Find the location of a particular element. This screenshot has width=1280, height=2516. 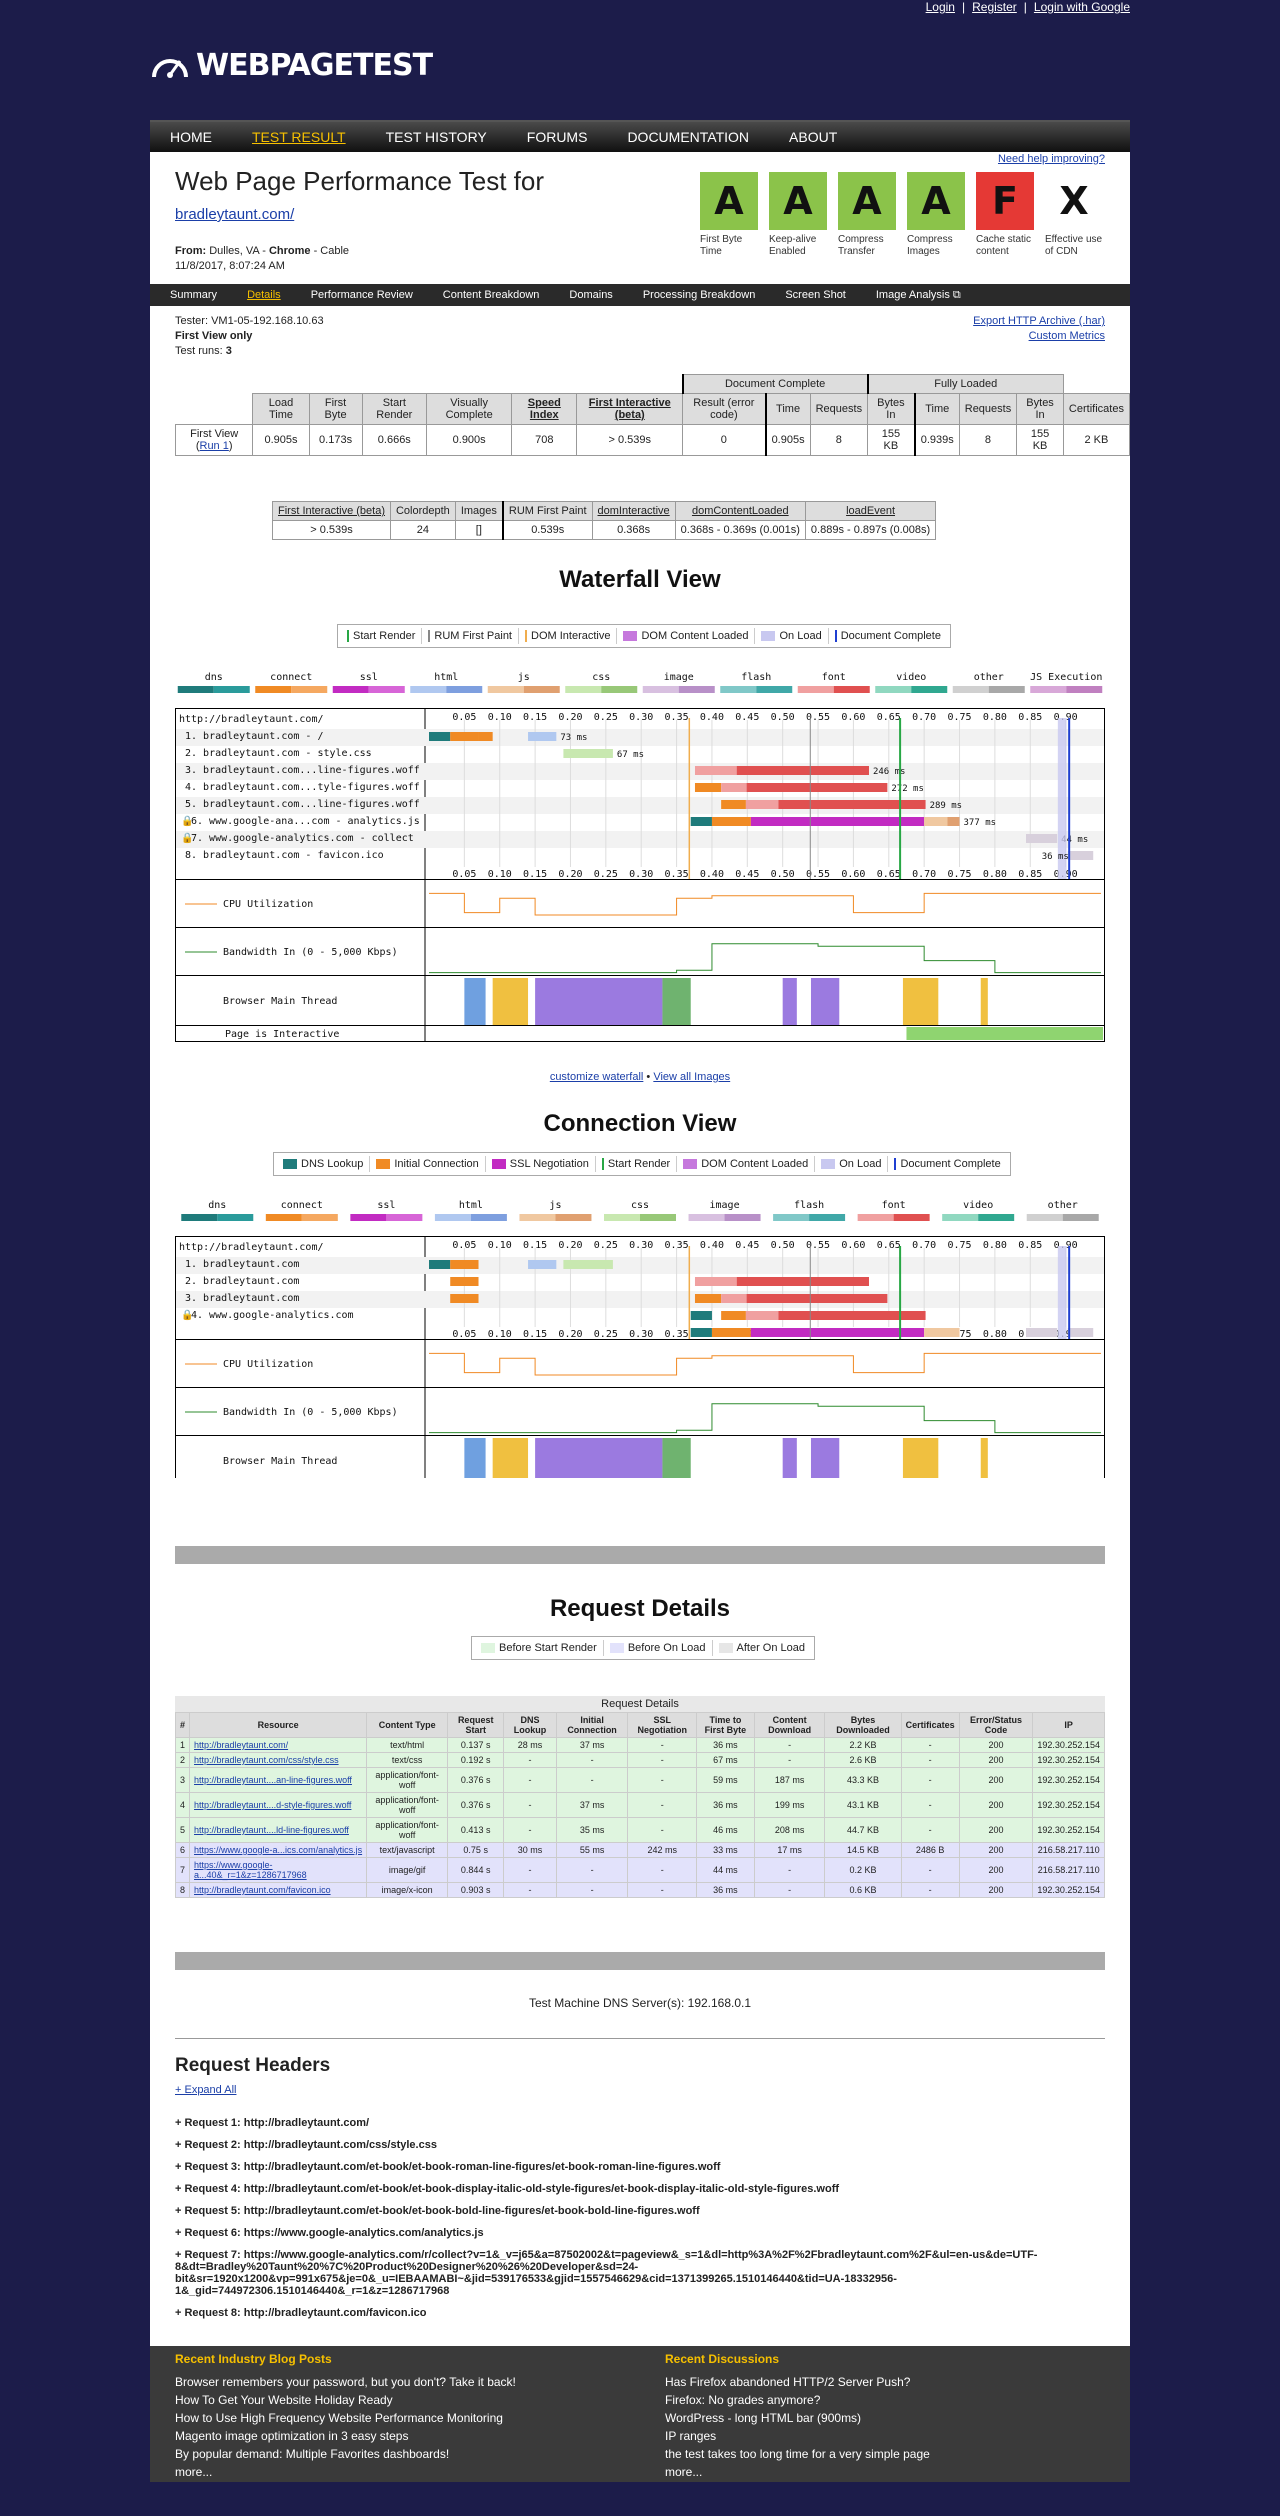

col-colordepth: Colordepth is located at coordinates (422, 511).